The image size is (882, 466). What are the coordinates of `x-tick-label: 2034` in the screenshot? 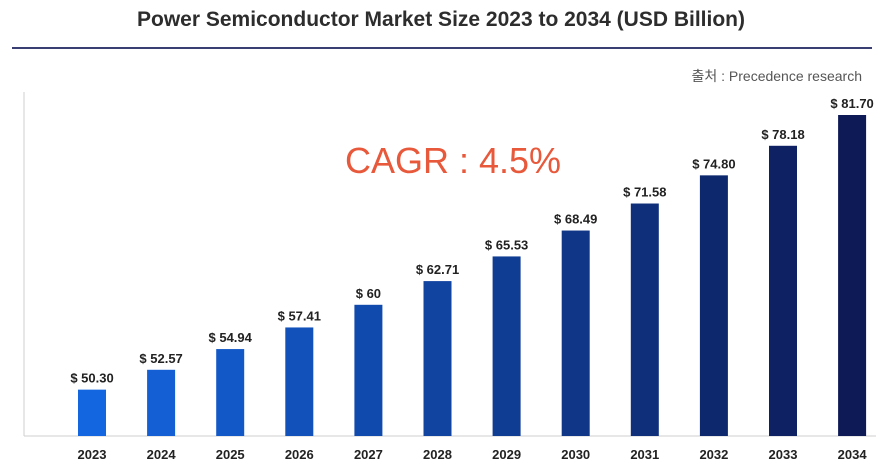 It's located at (853, 454).